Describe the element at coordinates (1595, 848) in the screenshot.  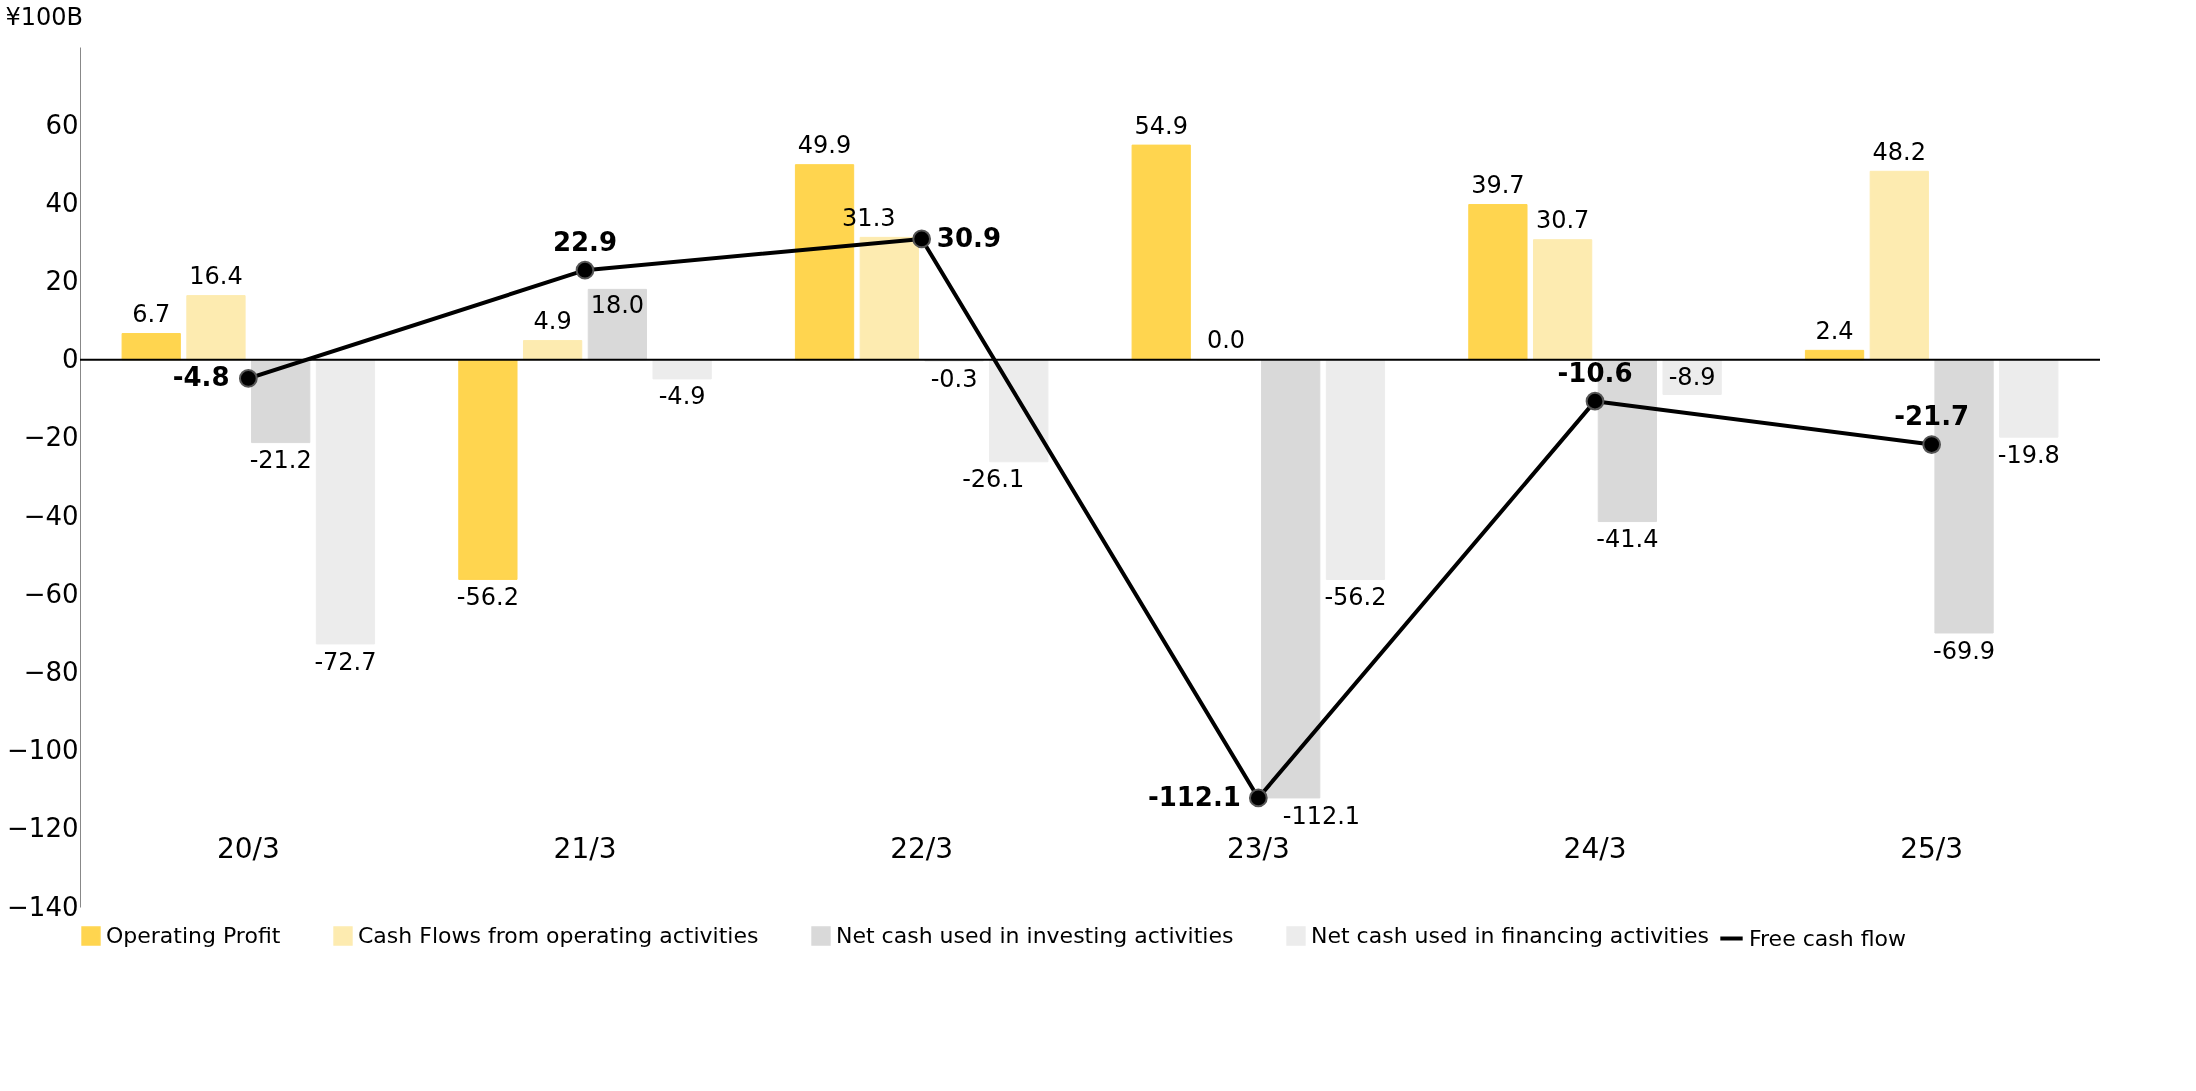
I see `x-tick-label: 24/3` at that location.